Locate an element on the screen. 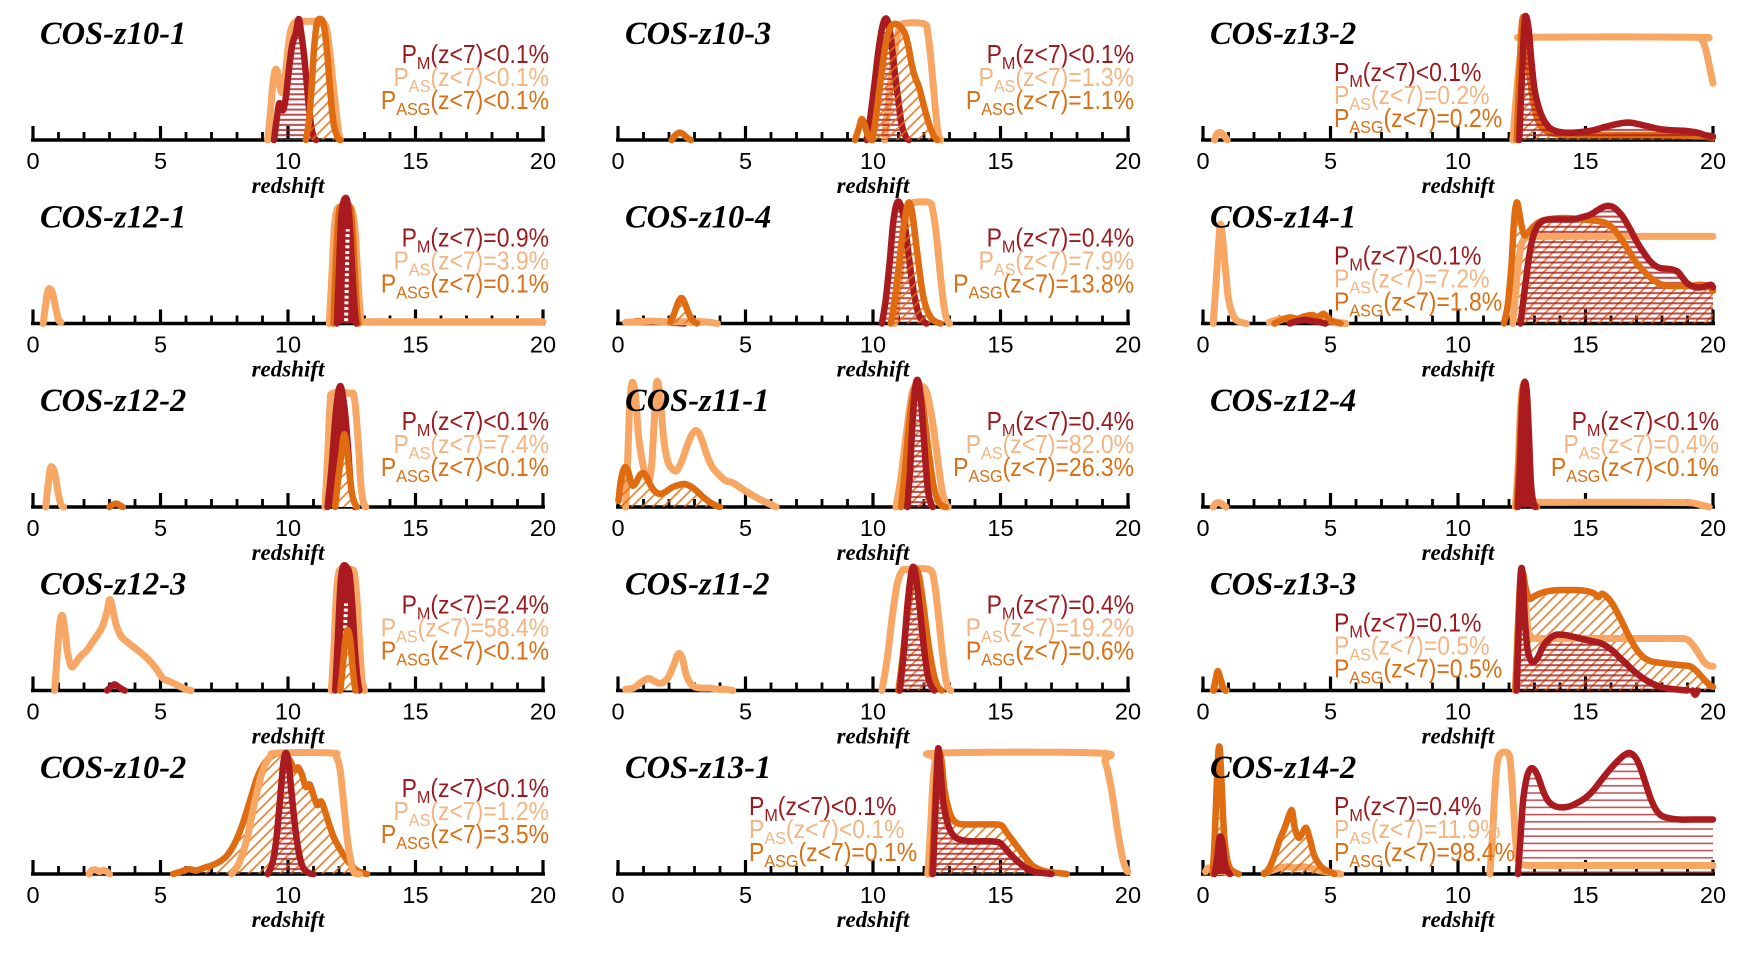  svg-text: COS-z13-3 is located at coordinates (1283, 585).